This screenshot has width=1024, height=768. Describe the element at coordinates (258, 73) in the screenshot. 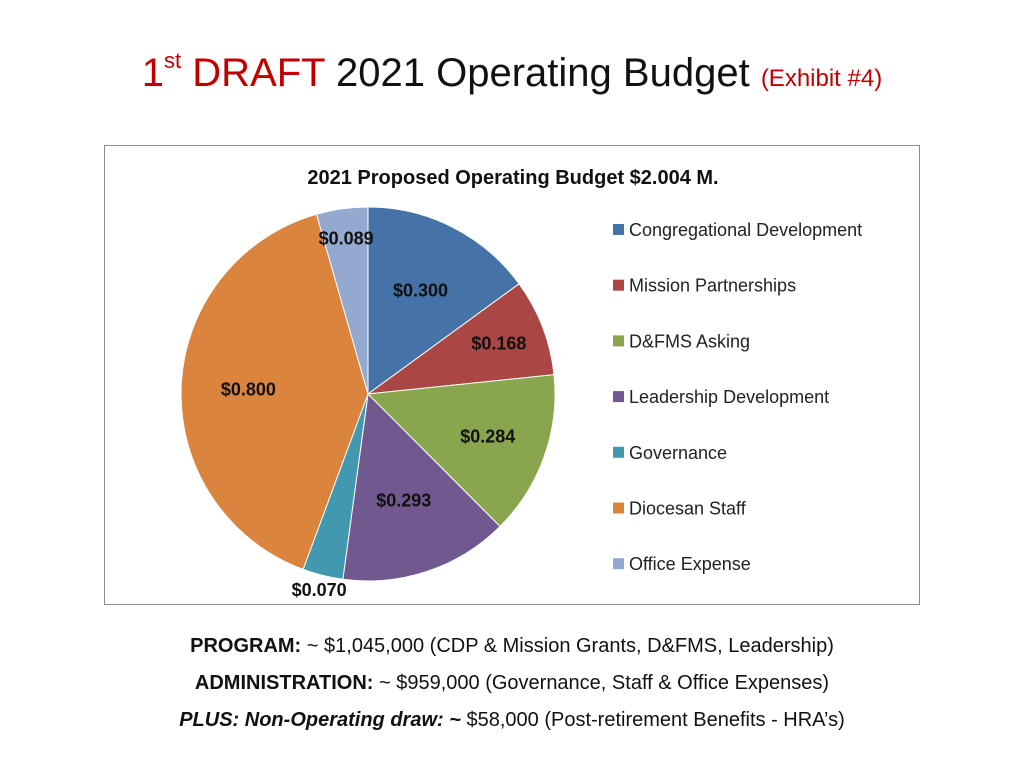

I see `title-draft: DRAFT` at that location.